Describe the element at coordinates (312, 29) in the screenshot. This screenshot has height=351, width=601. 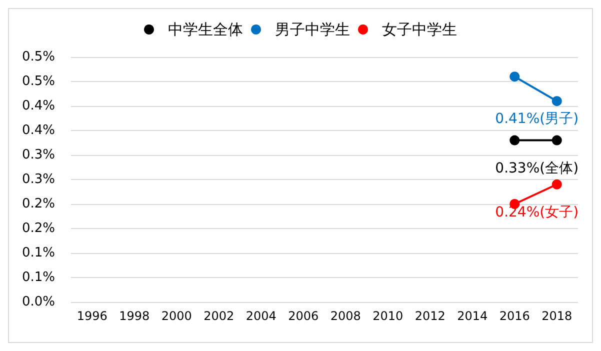
I see `legend-label: 男子中学生` at that location.